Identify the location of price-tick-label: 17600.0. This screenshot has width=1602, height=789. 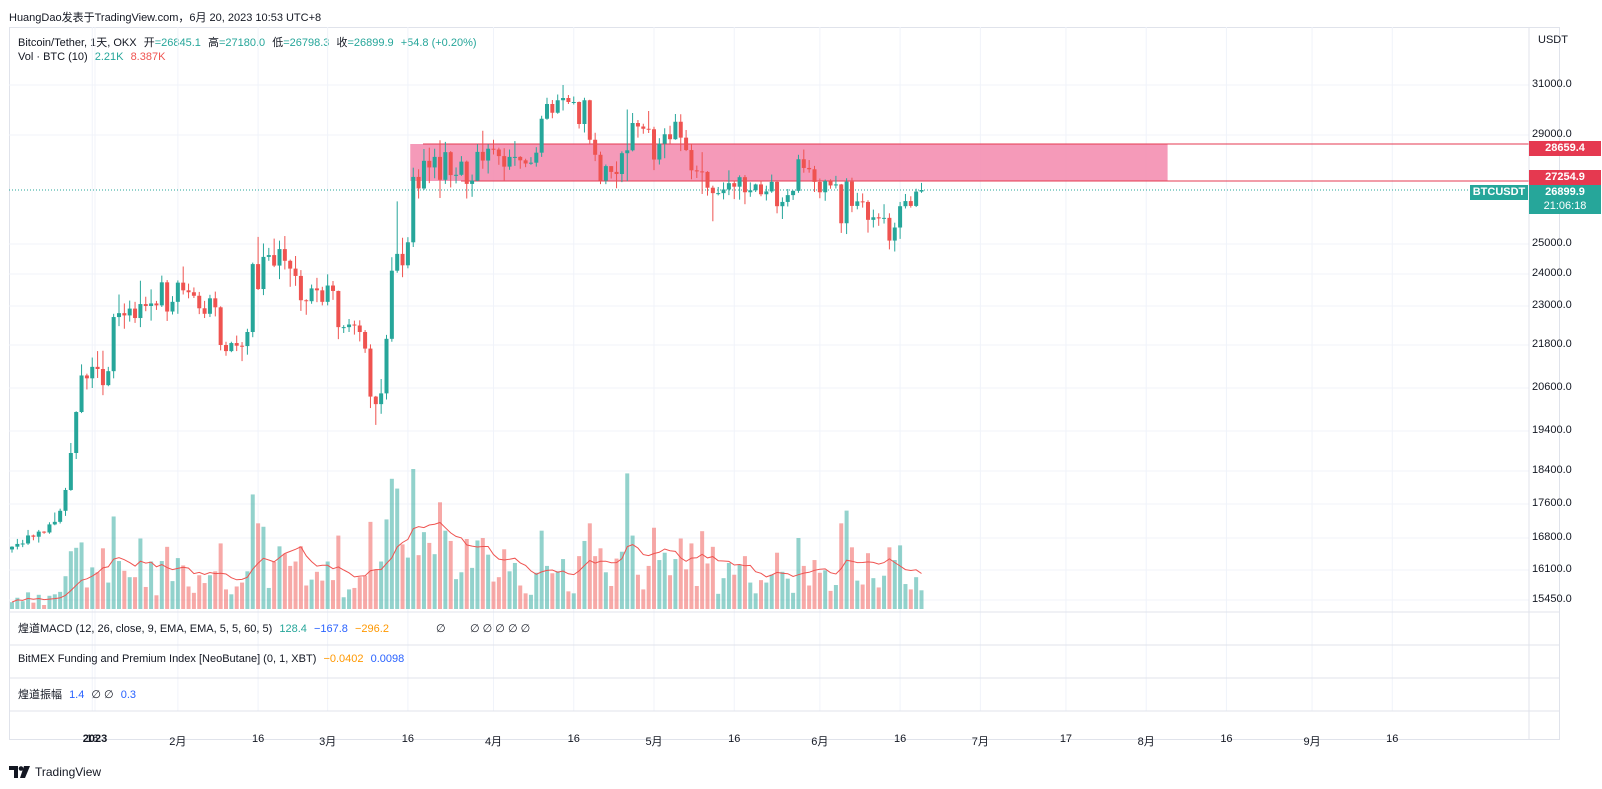
(1552, 503).